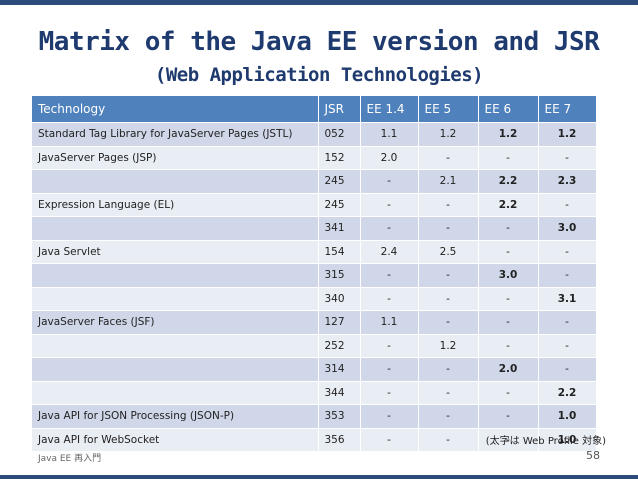  Describe the element at coordinates (389, 251) in the screenshot. I see `cell-ee14: 2.4` at that location.